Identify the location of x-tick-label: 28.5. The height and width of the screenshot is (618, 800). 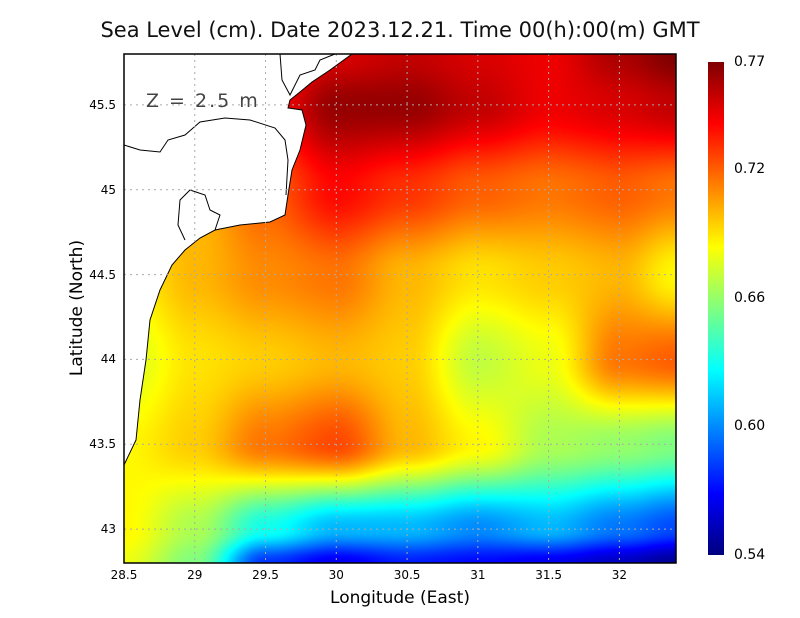
(124, 575).